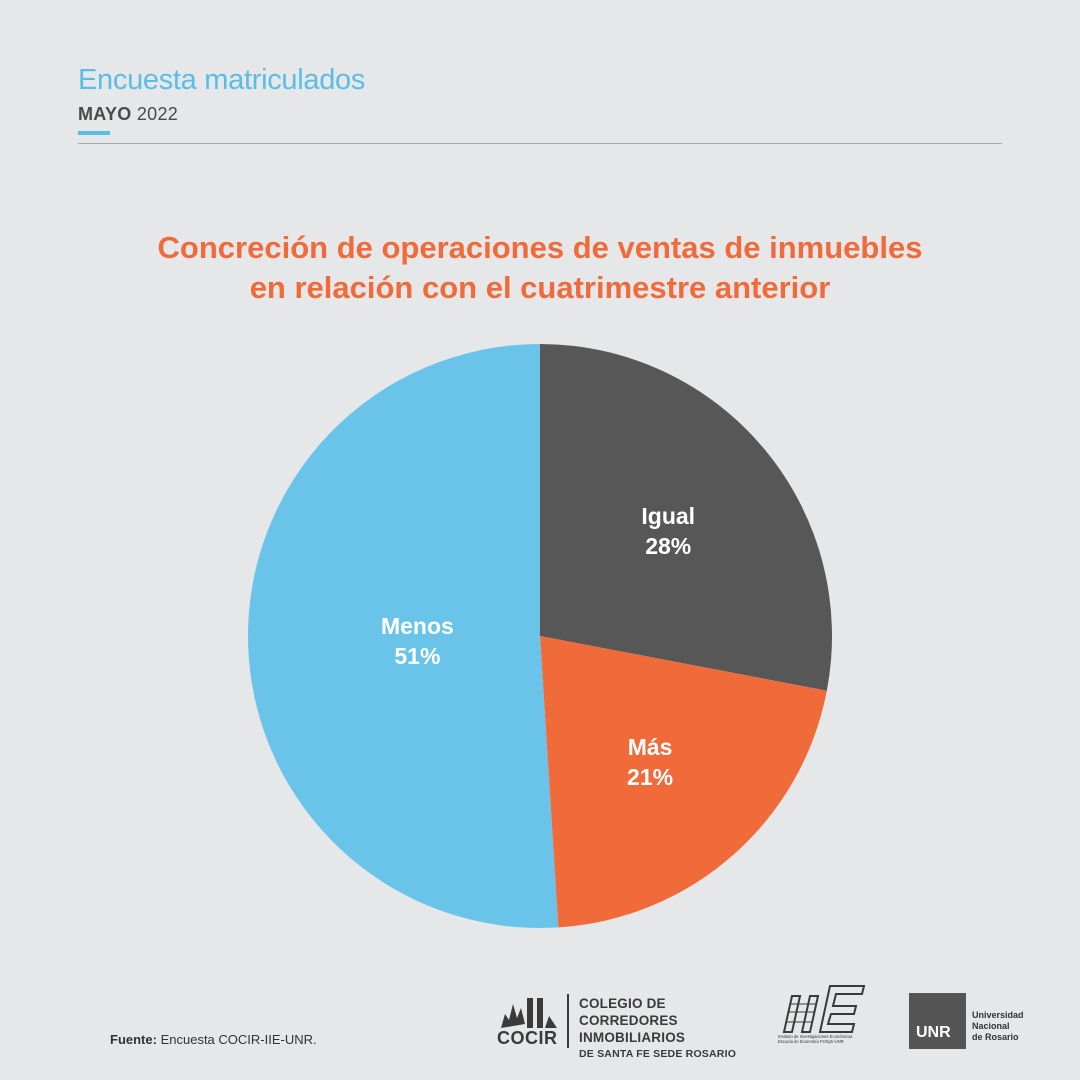 This screenshot has height=1080, width=1080. Describe the element at coordinates (540, 287) in the screenshot. I see `chart-title-line-2: en relación con el cuatrimestre anterior` at that location.